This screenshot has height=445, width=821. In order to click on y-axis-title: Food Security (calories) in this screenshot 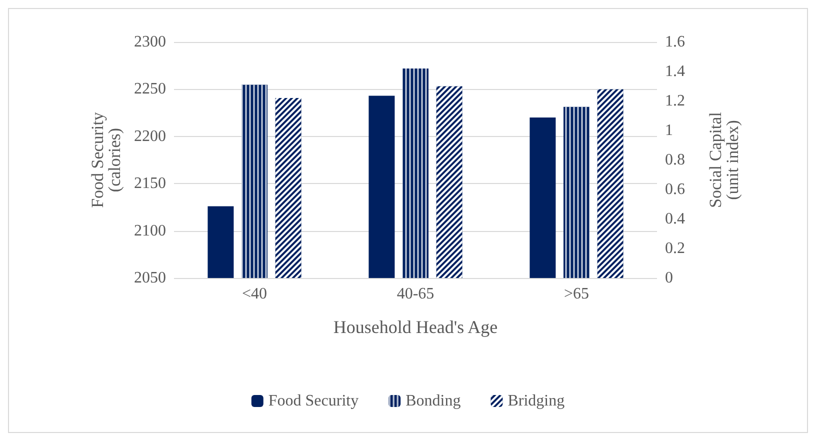, I will do `click(106, 160)`.